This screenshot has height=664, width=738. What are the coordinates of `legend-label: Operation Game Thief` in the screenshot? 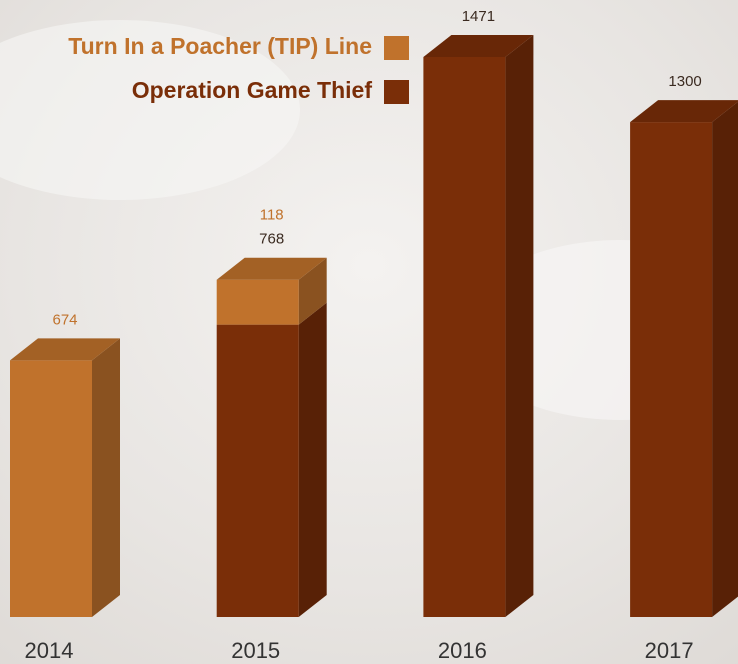 It's located at (252, 90).